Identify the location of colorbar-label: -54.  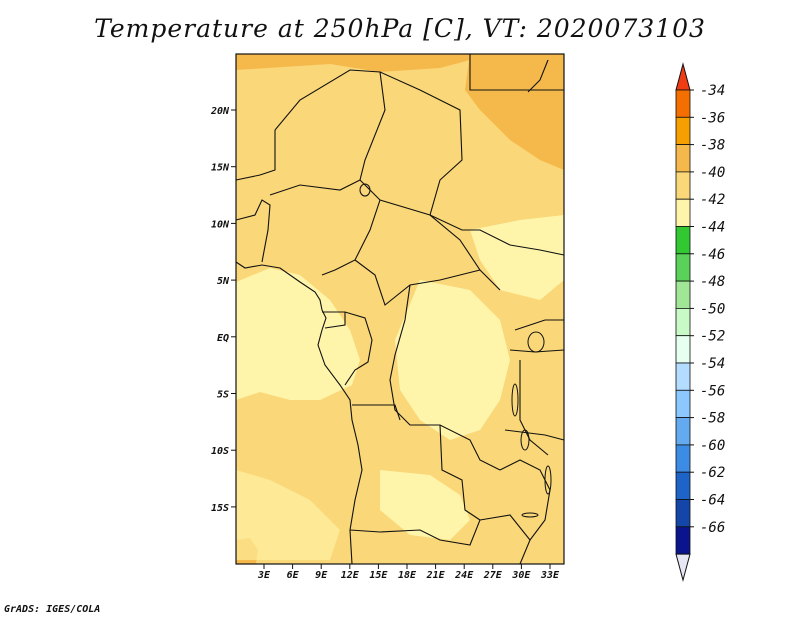
(712, 364).